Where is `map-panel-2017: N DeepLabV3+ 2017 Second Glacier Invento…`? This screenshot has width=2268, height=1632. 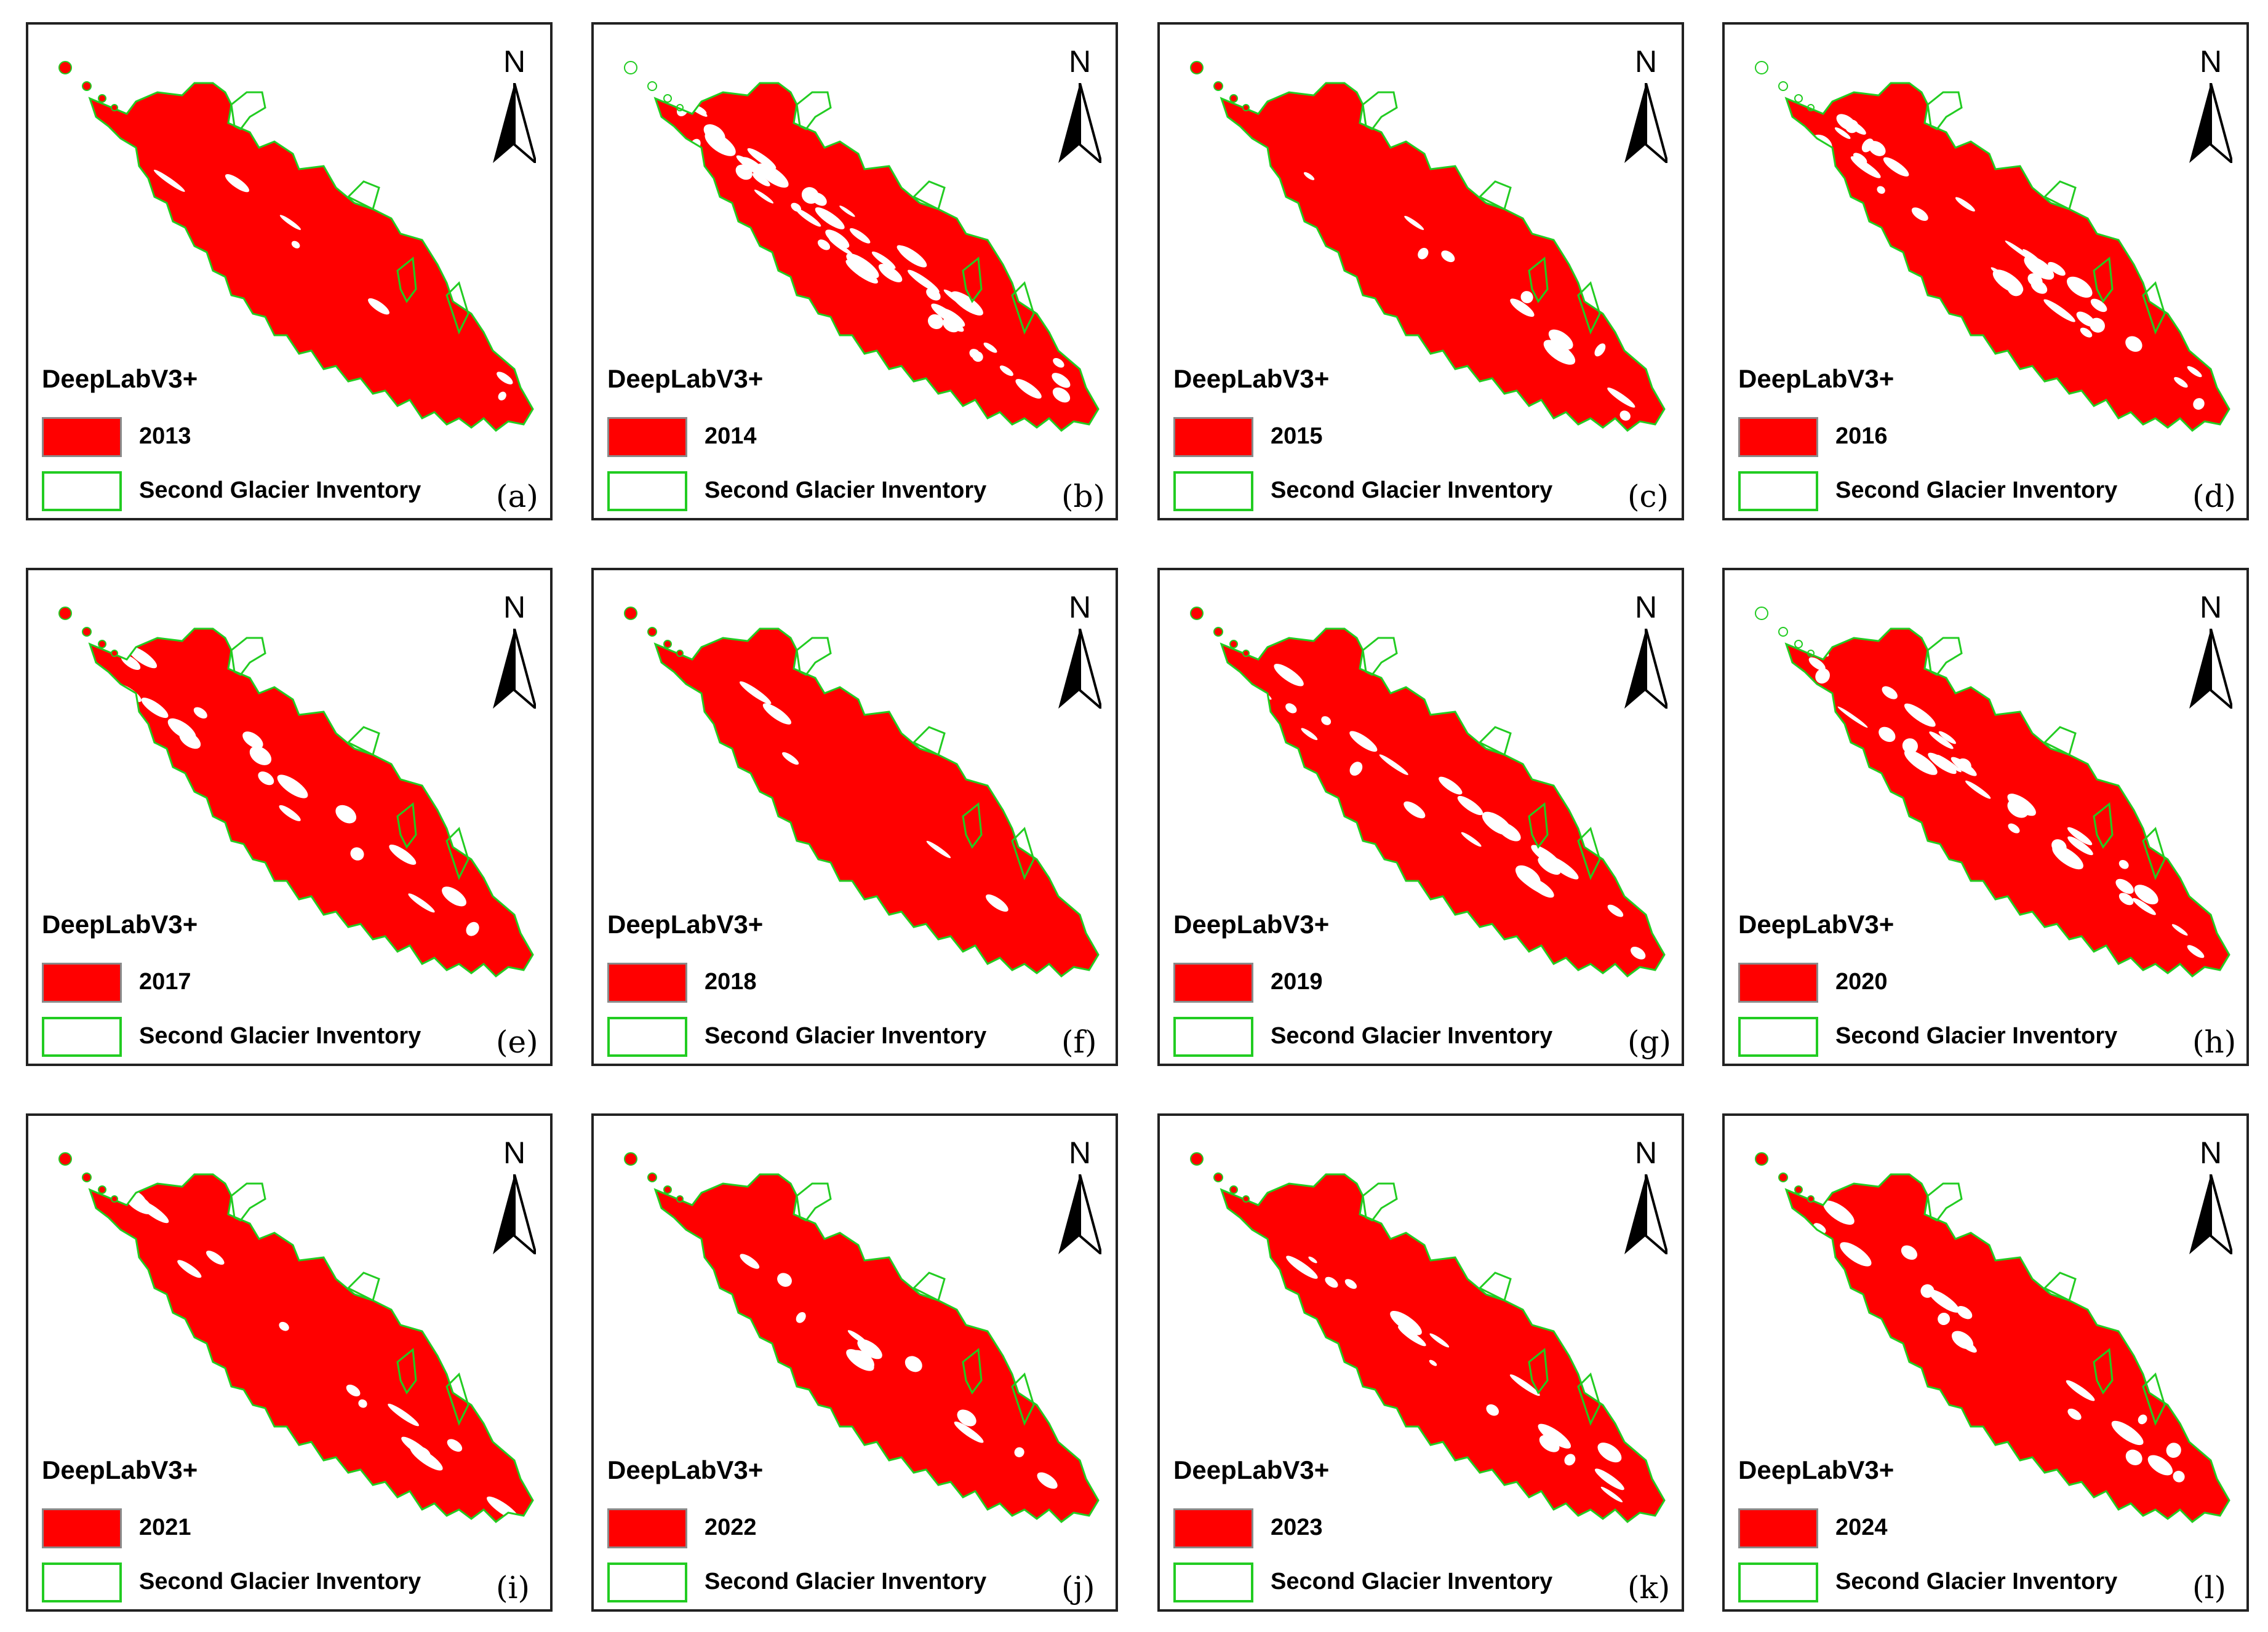
map-panel-2017: N DeepLabV3+ 2017 Second Glacier Invento… is located at coordinates (289, 817).